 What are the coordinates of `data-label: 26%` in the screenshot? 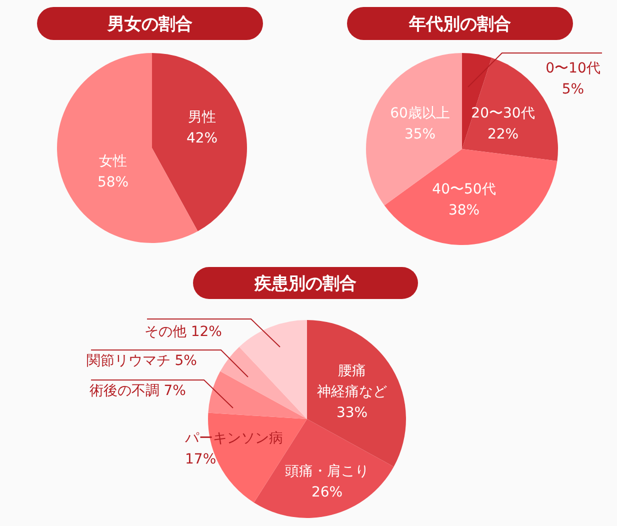 It's located at (327, 492).